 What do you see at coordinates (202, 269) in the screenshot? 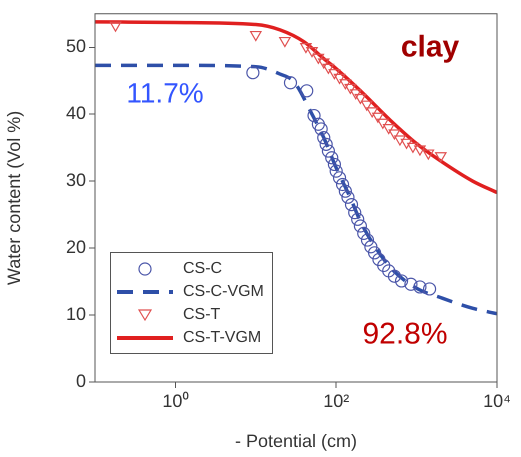
I see `legend-label: CS-C` at bounding box center [202, 269].